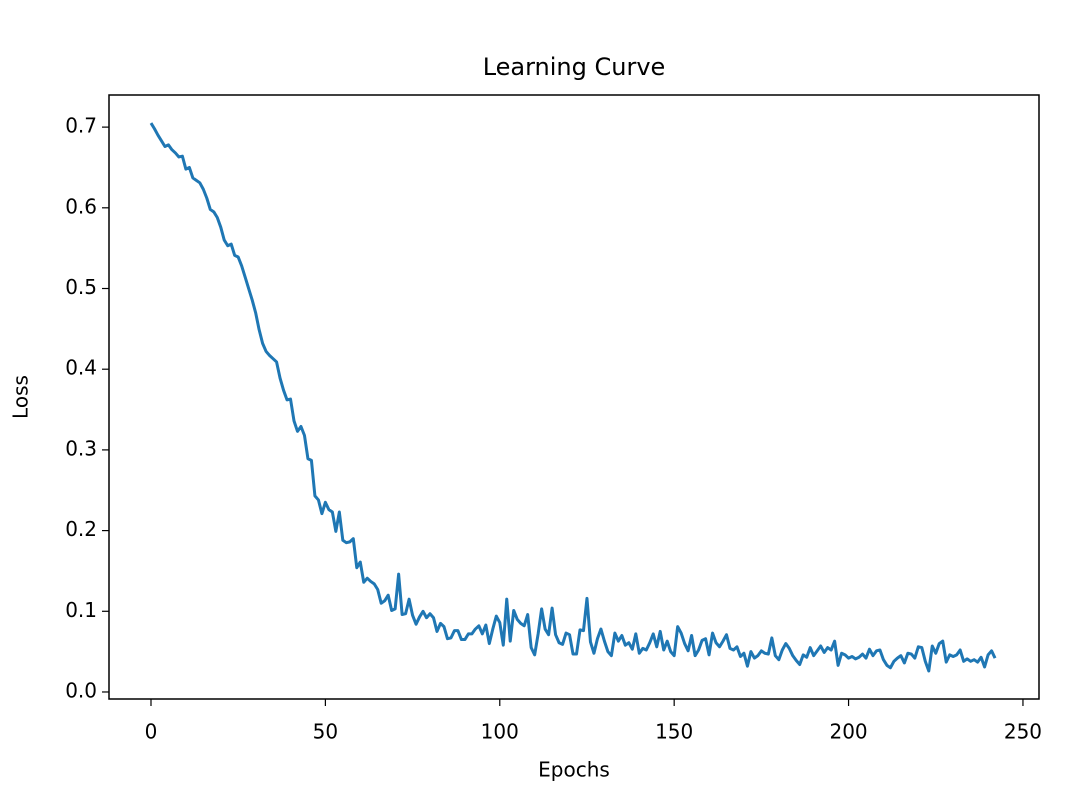  What do you see at coordinates (500, 732) in the screenshot?
I see `x-tick-label: 100` at bounding box center [500, 732].